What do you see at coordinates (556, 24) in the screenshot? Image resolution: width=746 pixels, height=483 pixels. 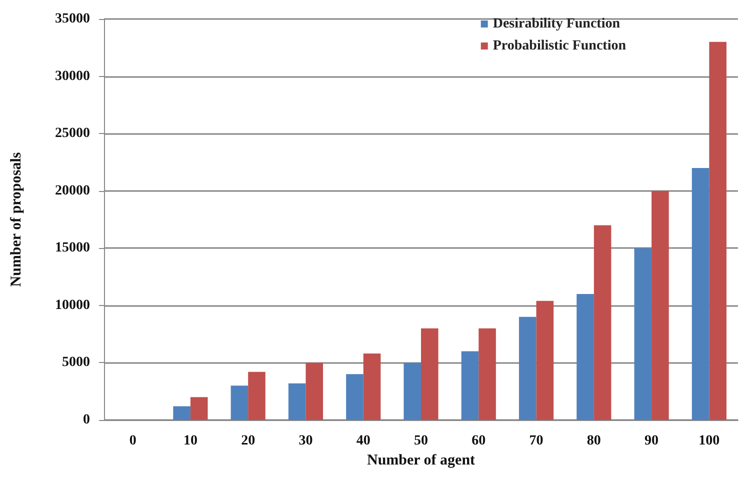 I see `legend-label: Desirability Function` at bounding box center [556, 24].